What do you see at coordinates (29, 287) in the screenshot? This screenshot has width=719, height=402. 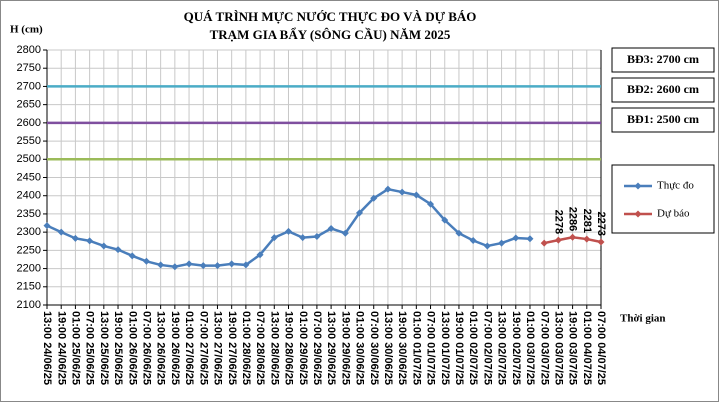 I see `y-tick-label: 2150` at bounding box center [29, 287].